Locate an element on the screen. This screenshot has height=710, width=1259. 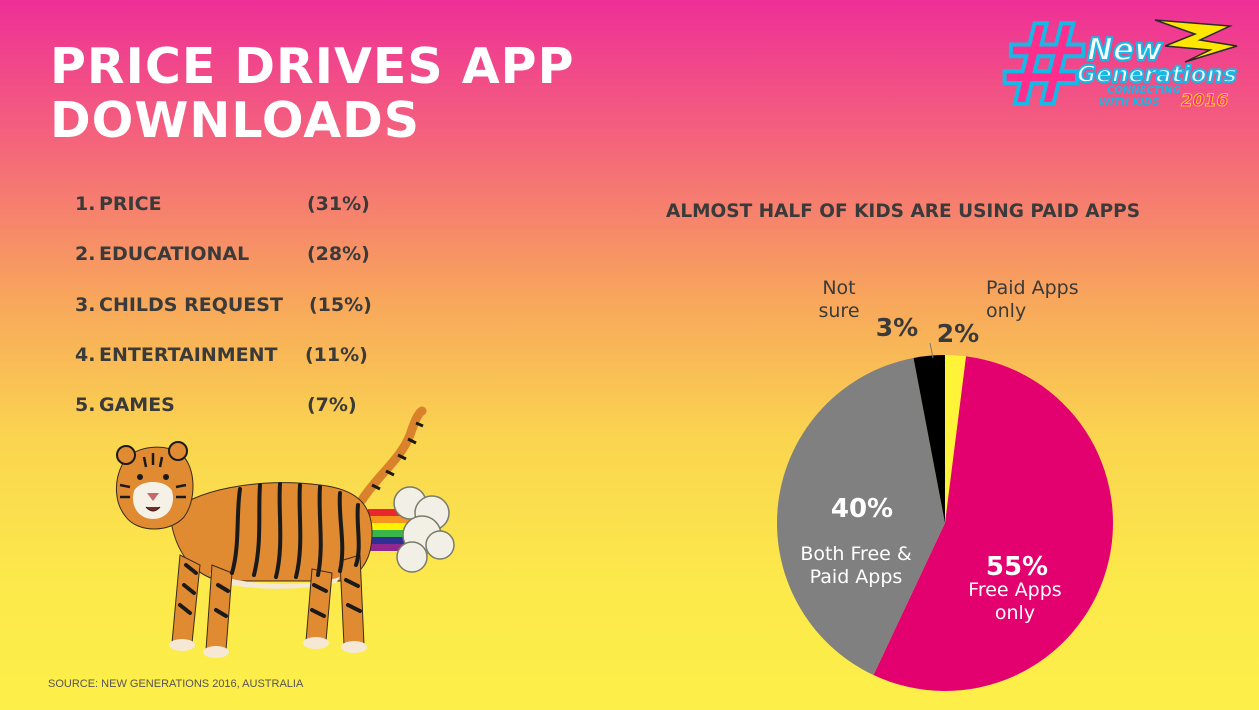
pie-category-label: sure is located at coordinates (838, 311).